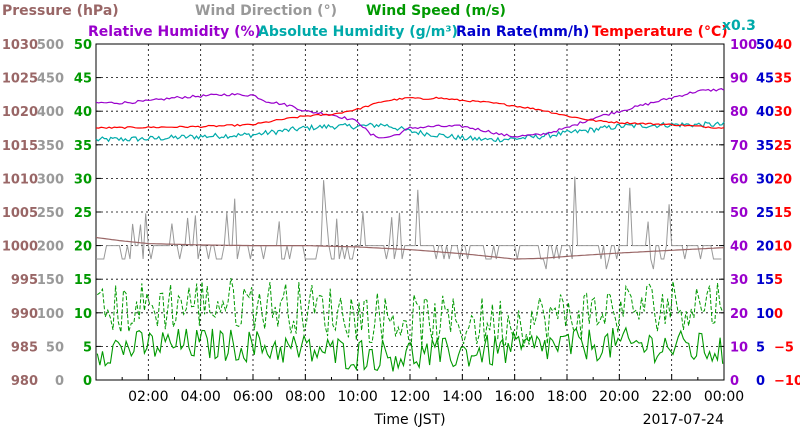  What do you see at coordinates (20, 179) in the screenshot?
I see `pressure-tick: 1010` at bounding box center [20, 179].